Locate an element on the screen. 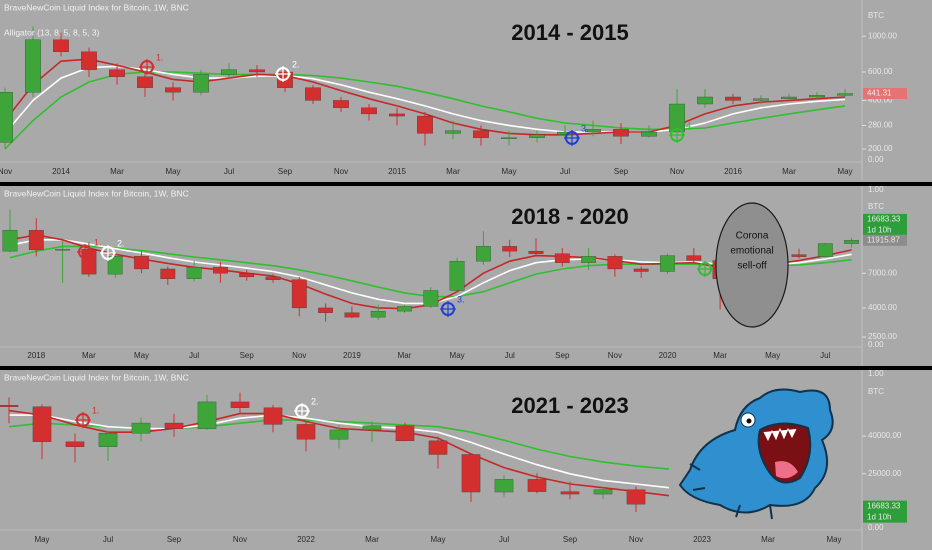 This screenshot has height=550, width=932. x-tick-label: 2022 is located at coordinates (306, 539).